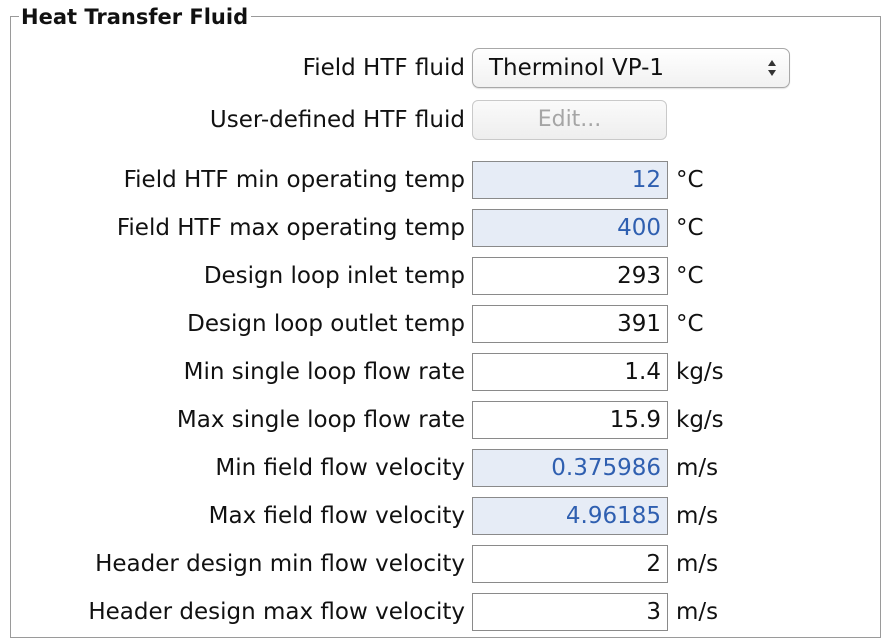 The height and width of the screenshot is (644, 893). What do you see at coordinates (294, 180) in the screenshot?
I see `field-label: Field HTF min operating temp` at bounding box center [294, 180].